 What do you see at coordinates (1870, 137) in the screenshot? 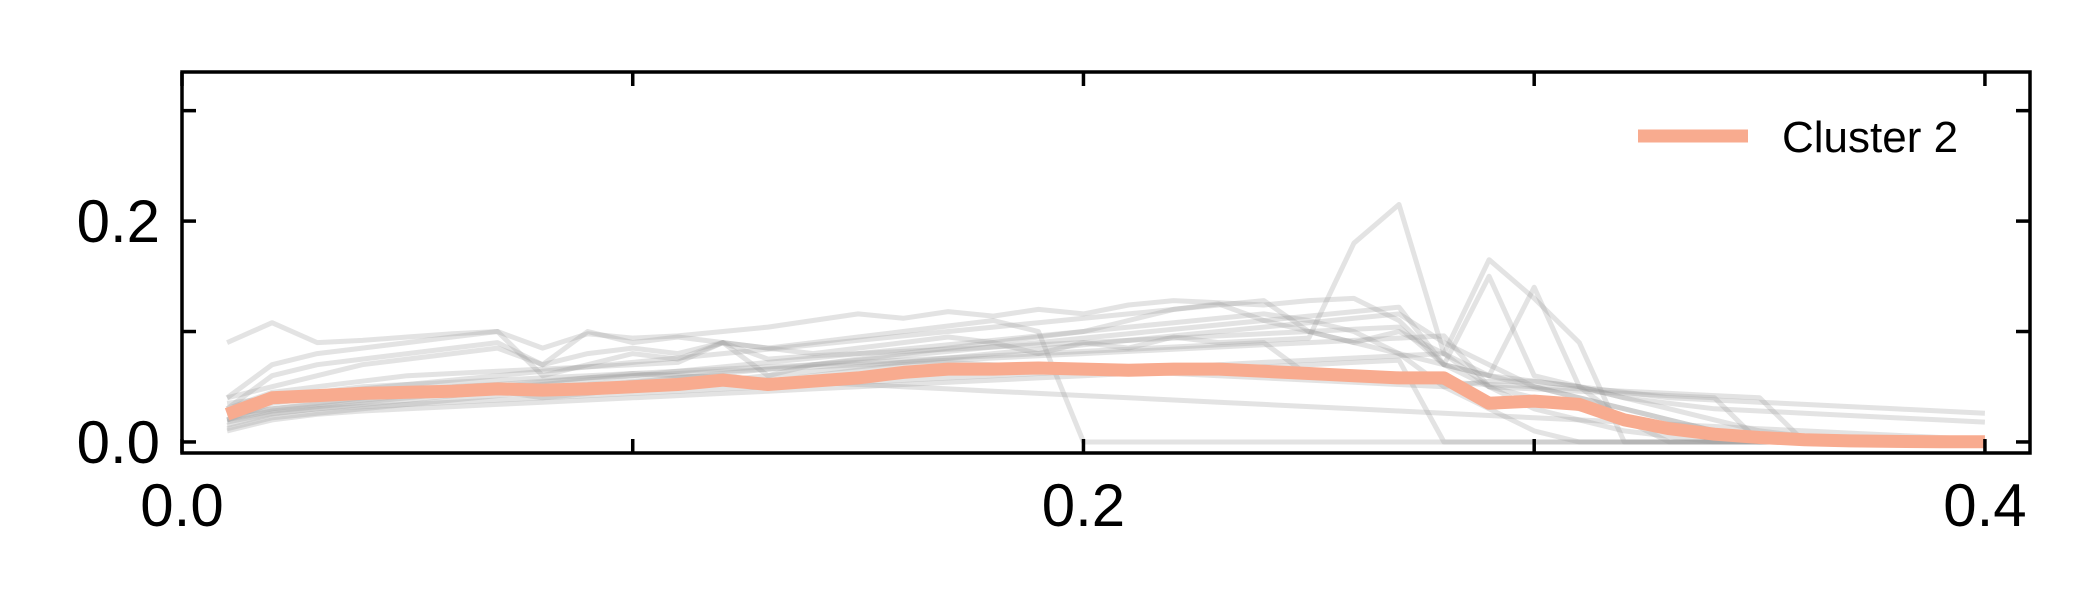
I see `legend-label-cluster-2: Cluster 2` at bounding box center [1870, 137].